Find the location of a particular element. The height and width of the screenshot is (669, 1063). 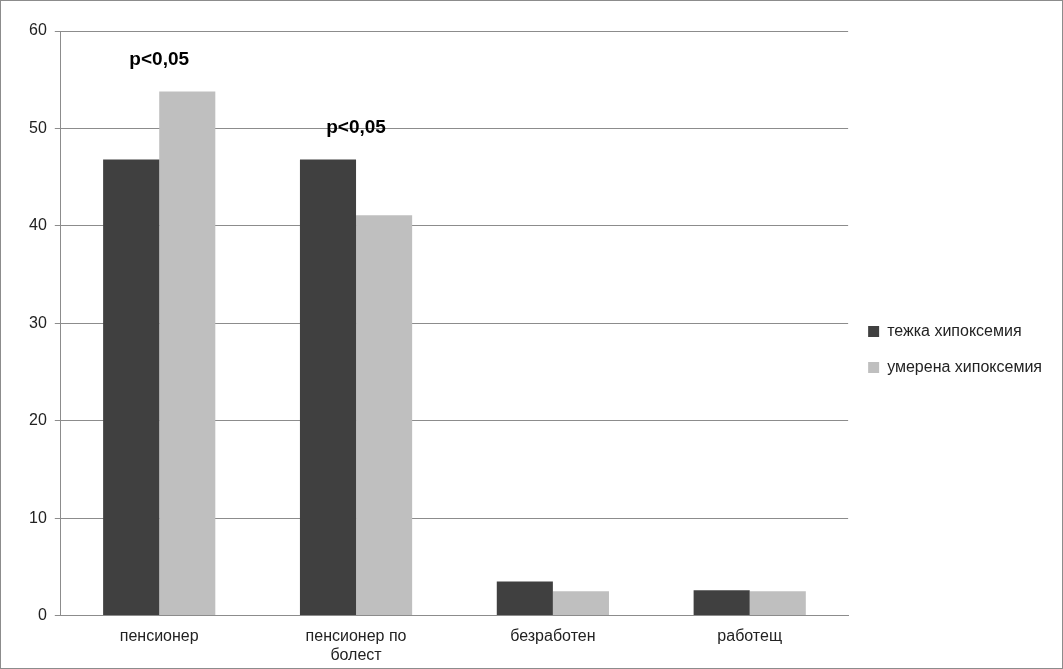

x-tick-label: пенсионер по болест is located at coordinates (356, 644).